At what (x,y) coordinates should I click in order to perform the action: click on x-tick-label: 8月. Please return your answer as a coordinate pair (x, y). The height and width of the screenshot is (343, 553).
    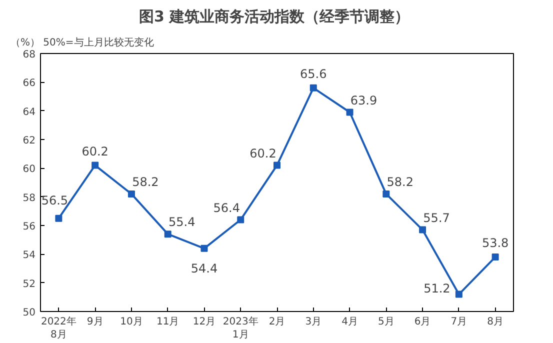
    Looking at the image, I should click on (495, 322).